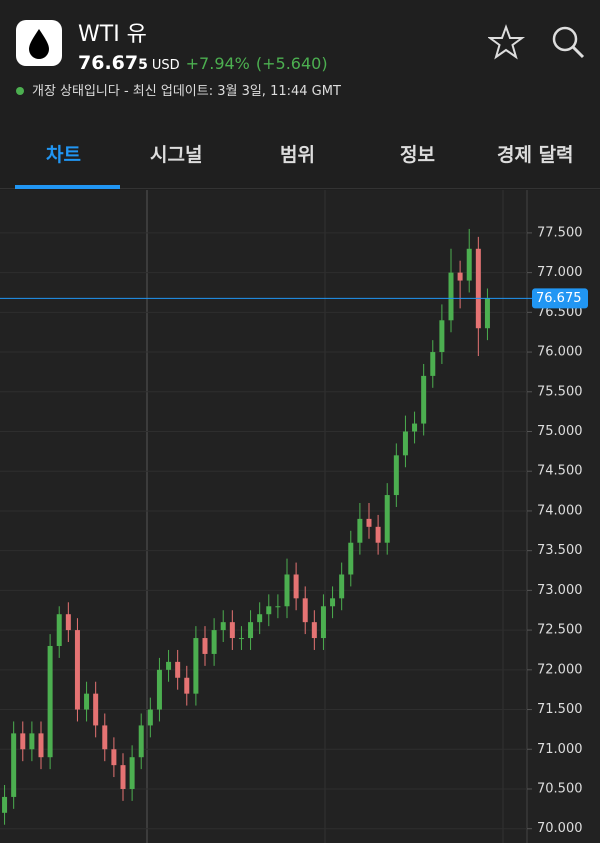 Image resolution: width=600 pixels, height=843 pixels. What do you see at coordinates (560, 312) in the screenshot?
I see `y-tick-label: 76.500` at bounding box center [560, 312].